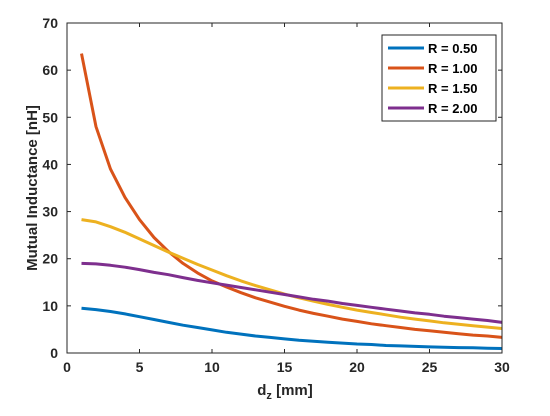 The width and height of the screenshot is (550, 416). I want to click on x-tick-label: 20, so click(357, 367).